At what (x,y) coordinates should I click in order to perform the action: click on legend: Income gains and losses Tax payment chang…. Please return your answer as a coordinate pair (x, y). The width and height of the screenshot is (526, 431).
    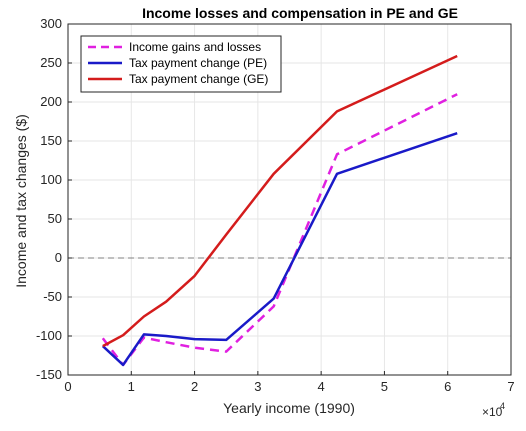
    Looking at the image, I should click on (181, 64).